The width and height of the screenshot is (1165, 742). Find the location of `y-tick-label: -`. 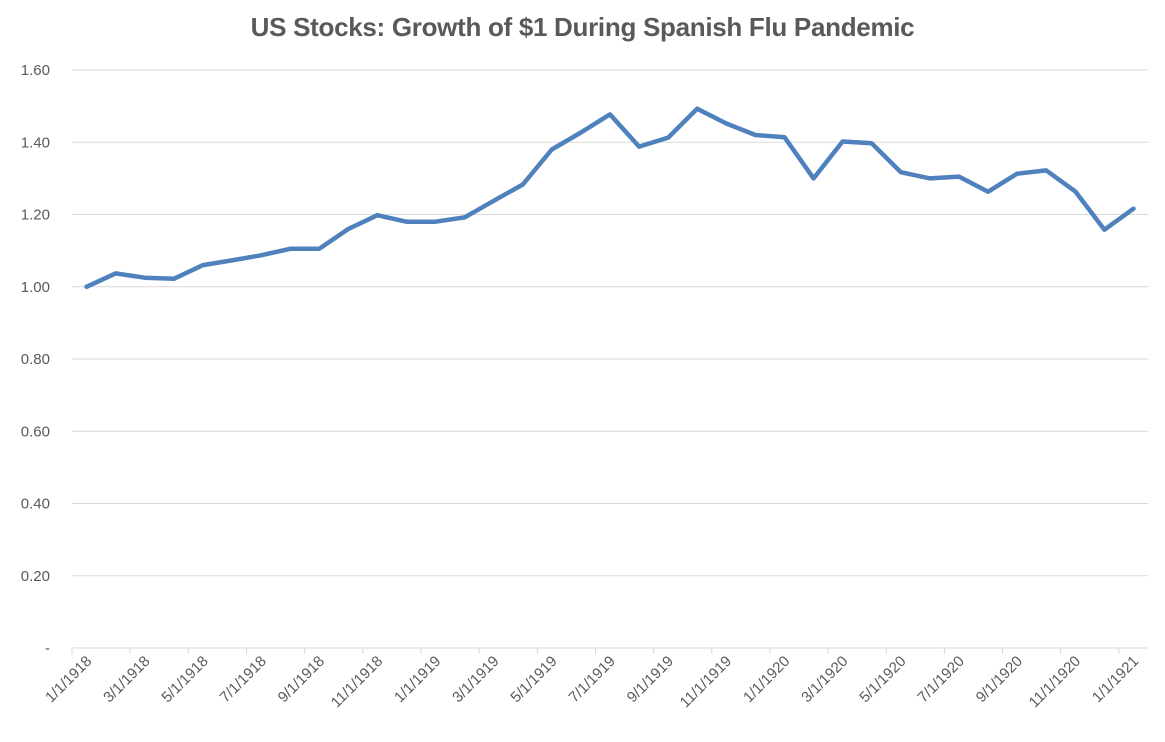

y-tick-label: - is located at coordinates (47, 648).